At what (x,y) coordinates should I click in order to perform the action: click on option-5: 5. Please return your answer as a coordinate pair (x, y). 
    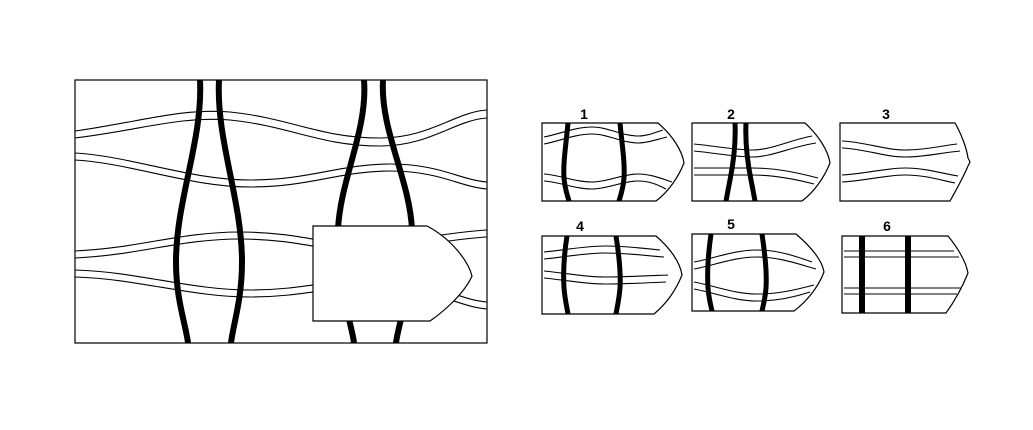
    Looking at the image, I should click on (758, 264).